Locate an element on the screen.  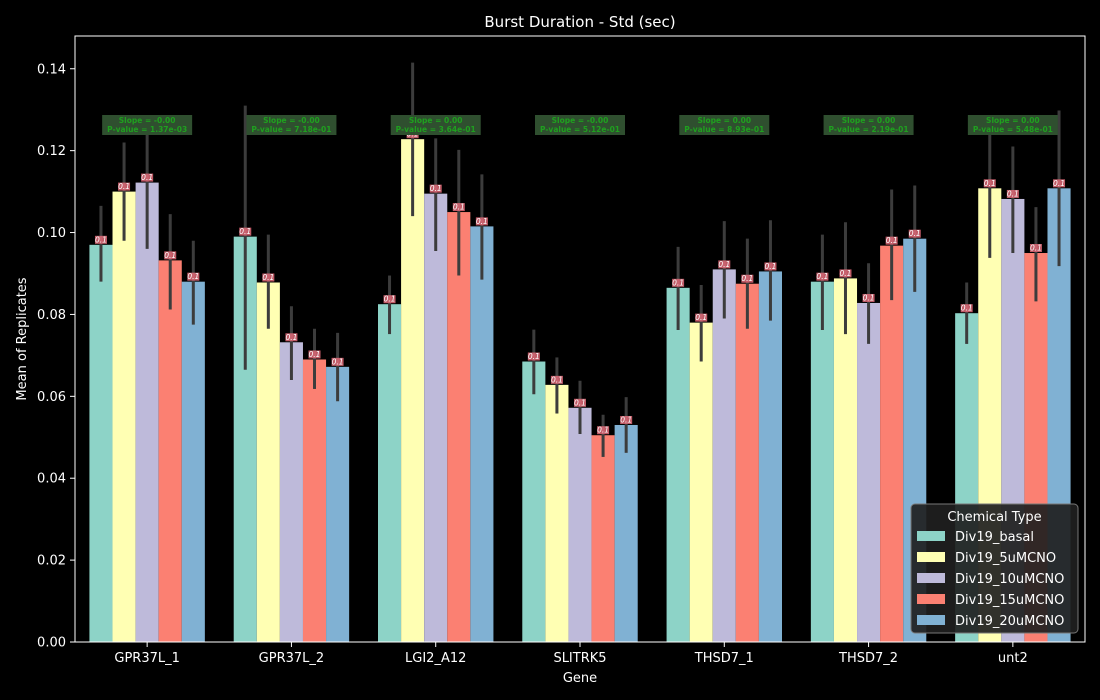
bar-SLITRK5-Div19_5uMCNO is located at coordinates (557, 513).